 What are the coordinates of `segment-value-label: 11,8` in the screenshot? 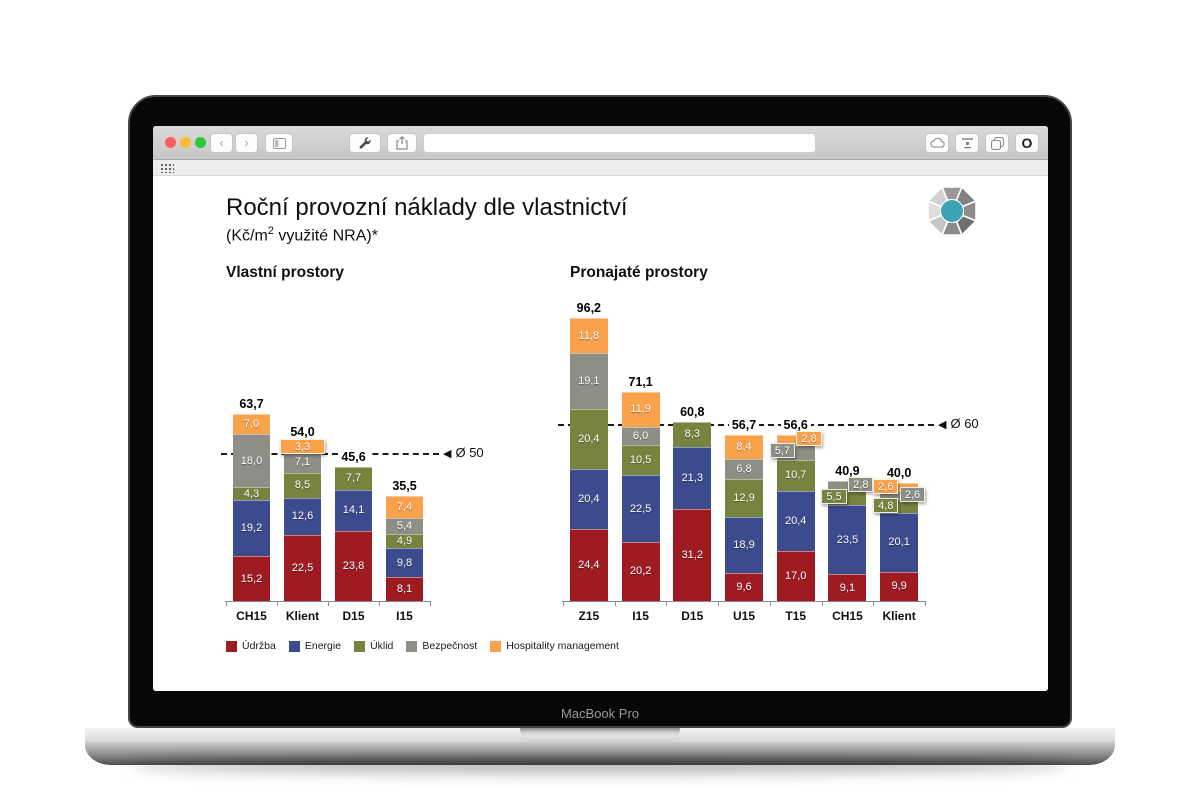 It's located at (589, 335).